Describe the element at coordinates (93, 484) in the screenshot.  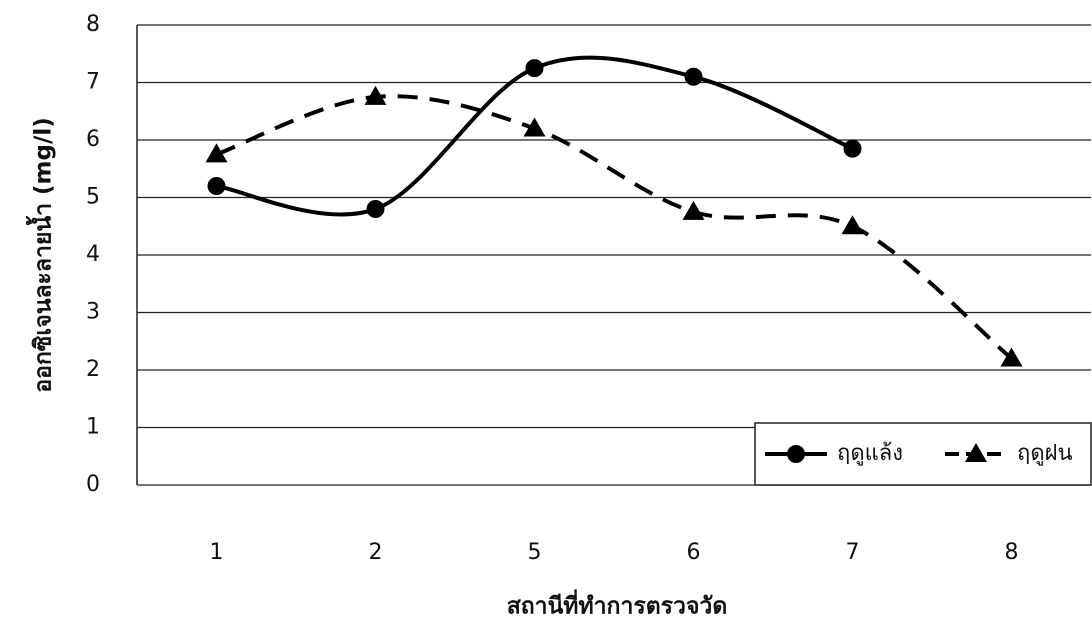
I see `y-tick-label: 0` at that location.